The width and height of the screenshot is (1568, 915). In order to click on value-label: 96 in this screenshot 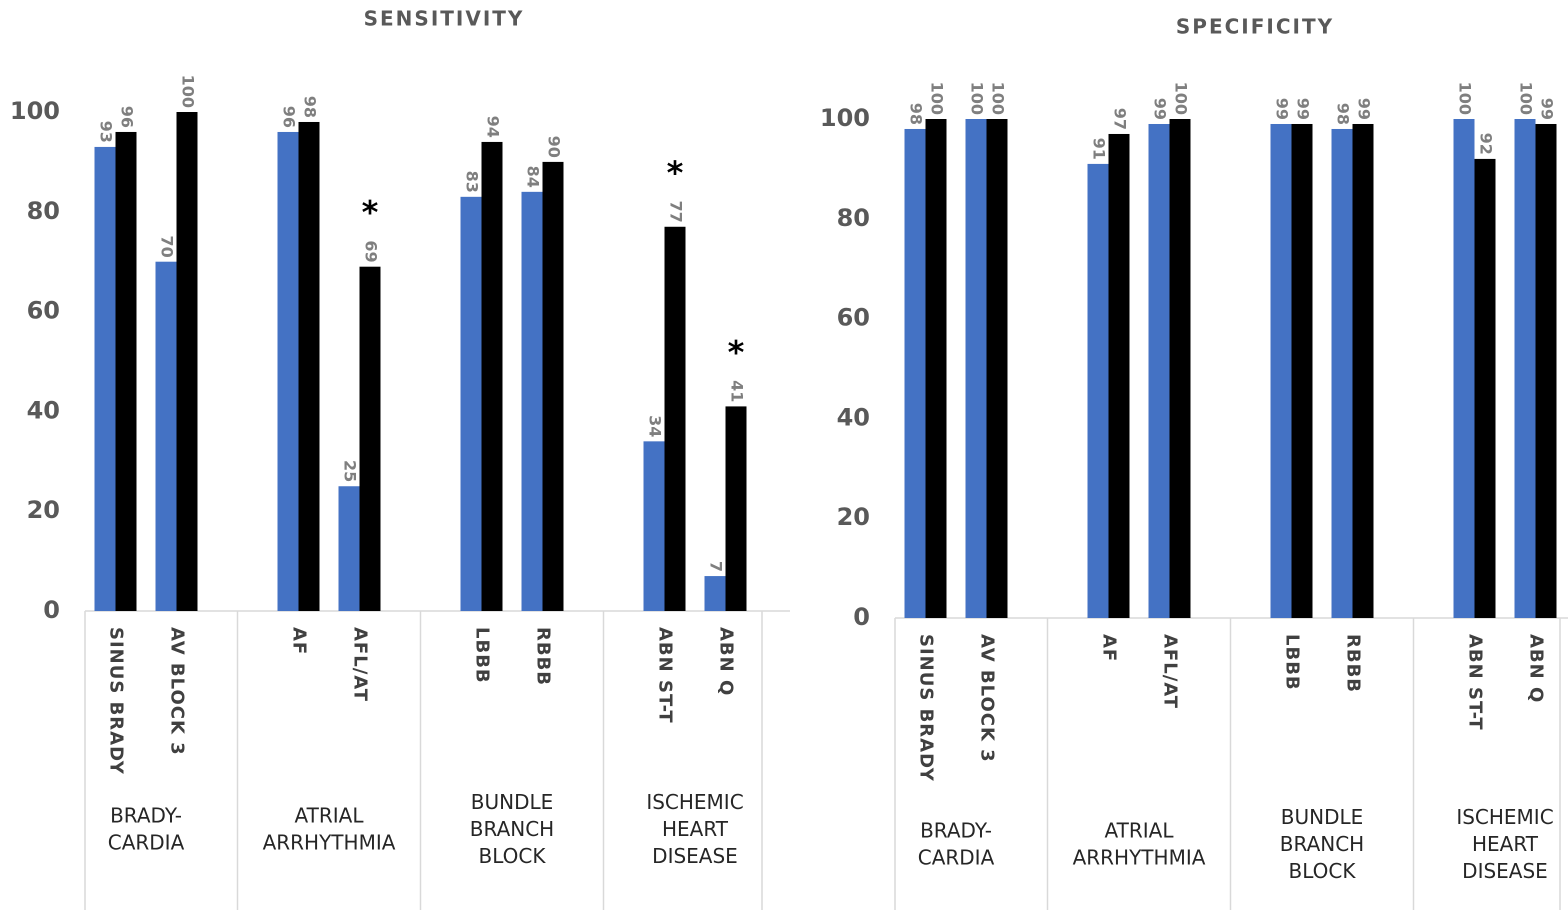, I will do `click(289, 117)`.